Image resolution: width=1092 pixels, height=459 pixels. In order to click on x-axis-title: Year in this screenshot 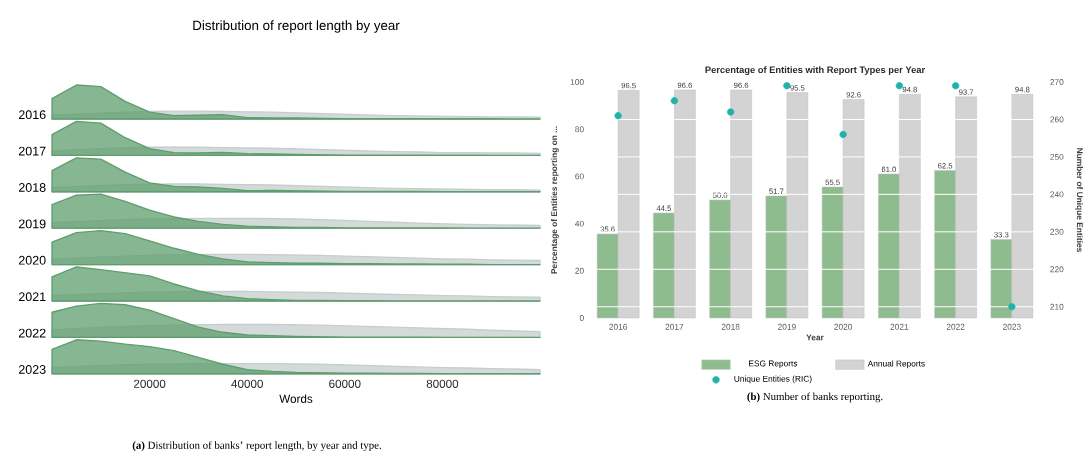, I will do `click(815, 337)`.